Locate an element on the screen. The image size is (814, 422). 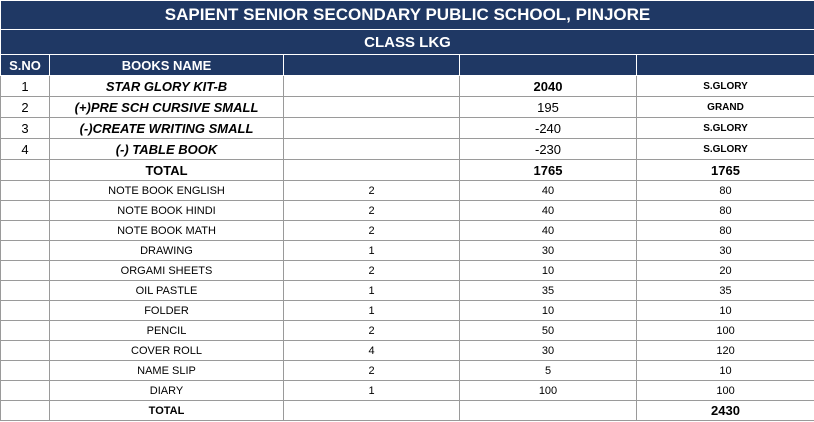
stationery-item-name: PENCIL is located at coordinates (166, 330).